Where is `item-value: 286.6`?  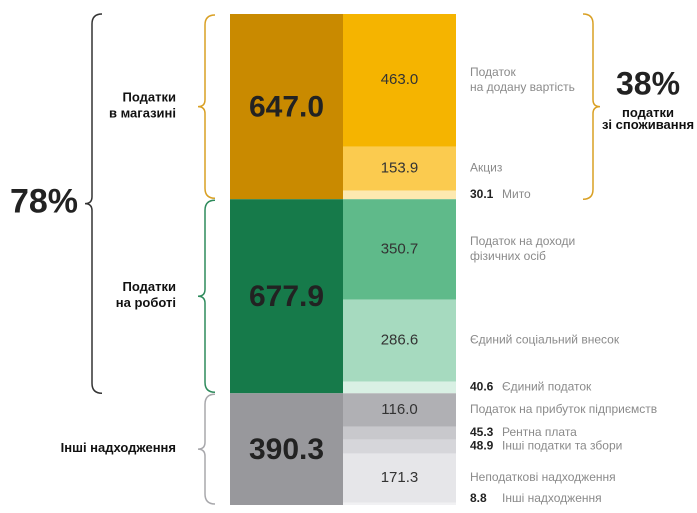 item-value: 286.6 is located at coordinates (400, 340).